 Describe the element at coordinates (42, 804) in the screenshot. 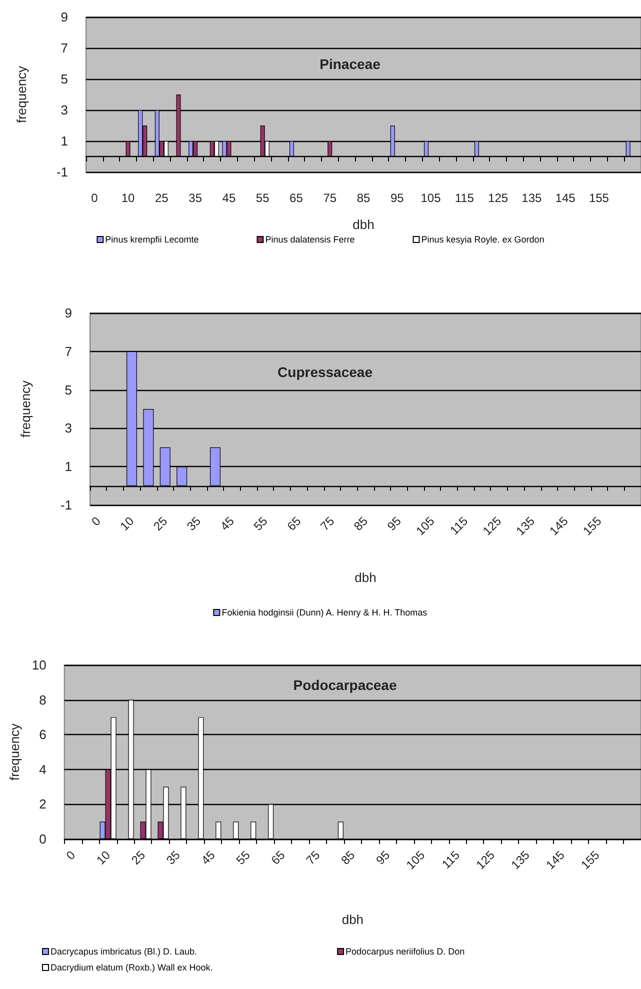

I see `y-tick-label: 2` at that location.